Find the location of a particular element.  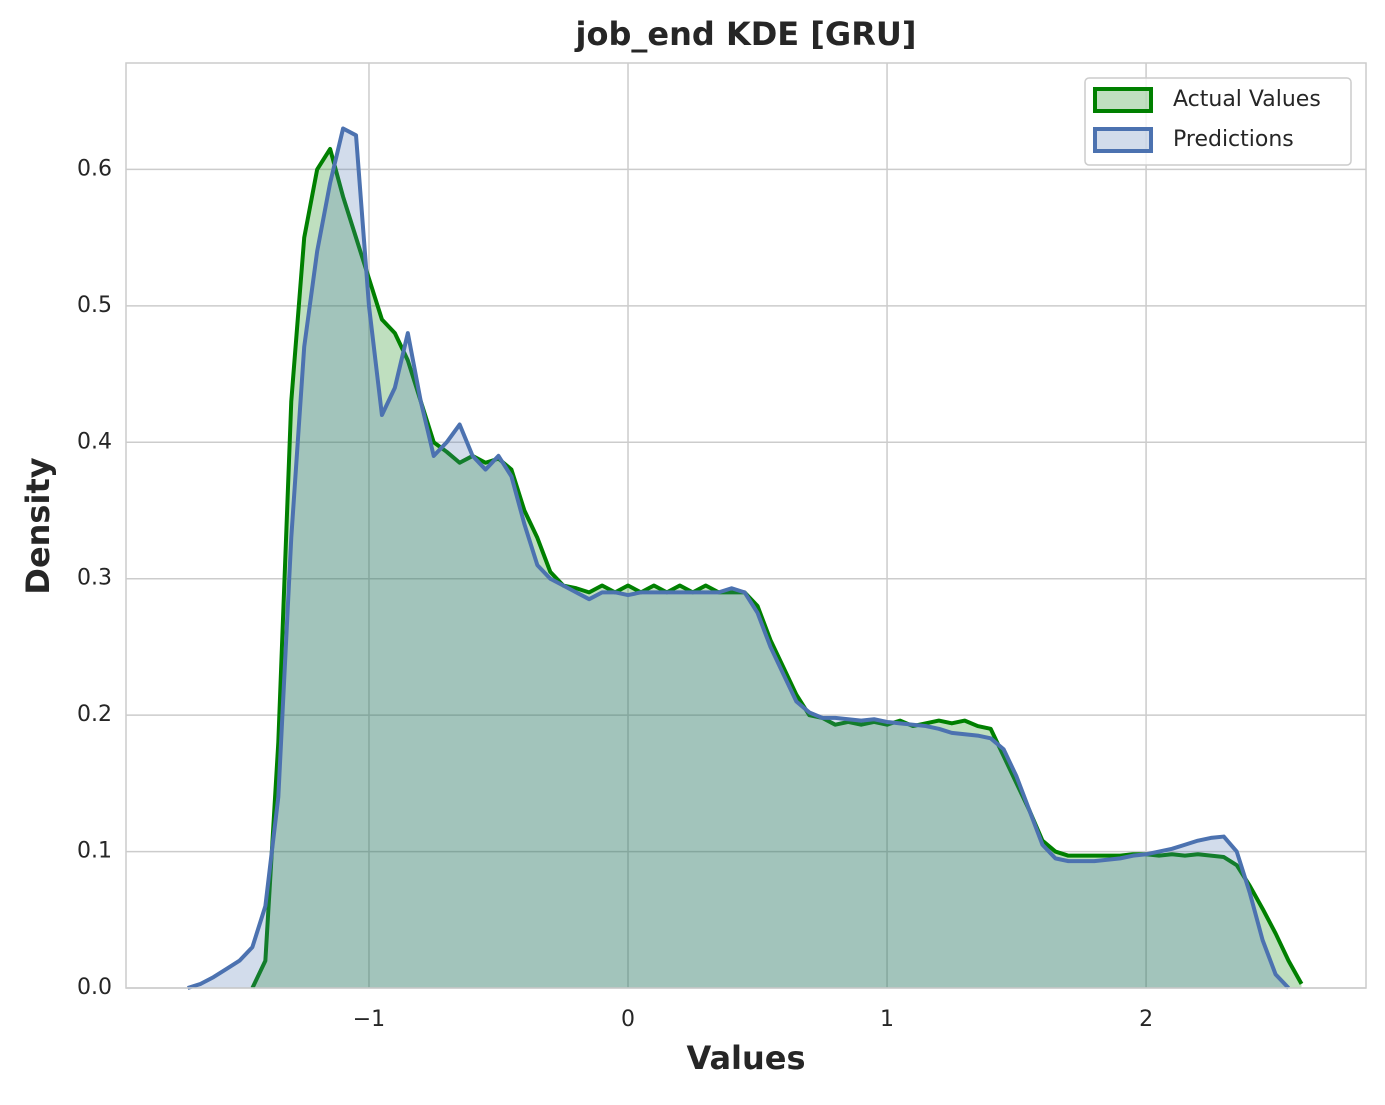

y-tick-label: 0.0 is located at coordinates (94, 987).